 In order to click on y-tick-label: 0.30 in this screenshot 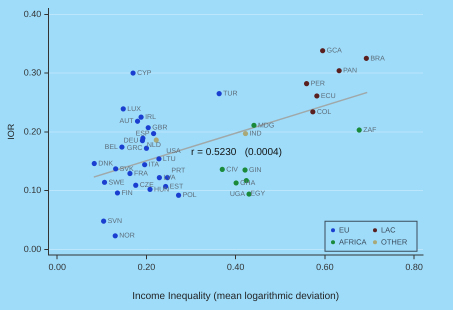, I will do `click(33, 73)`.